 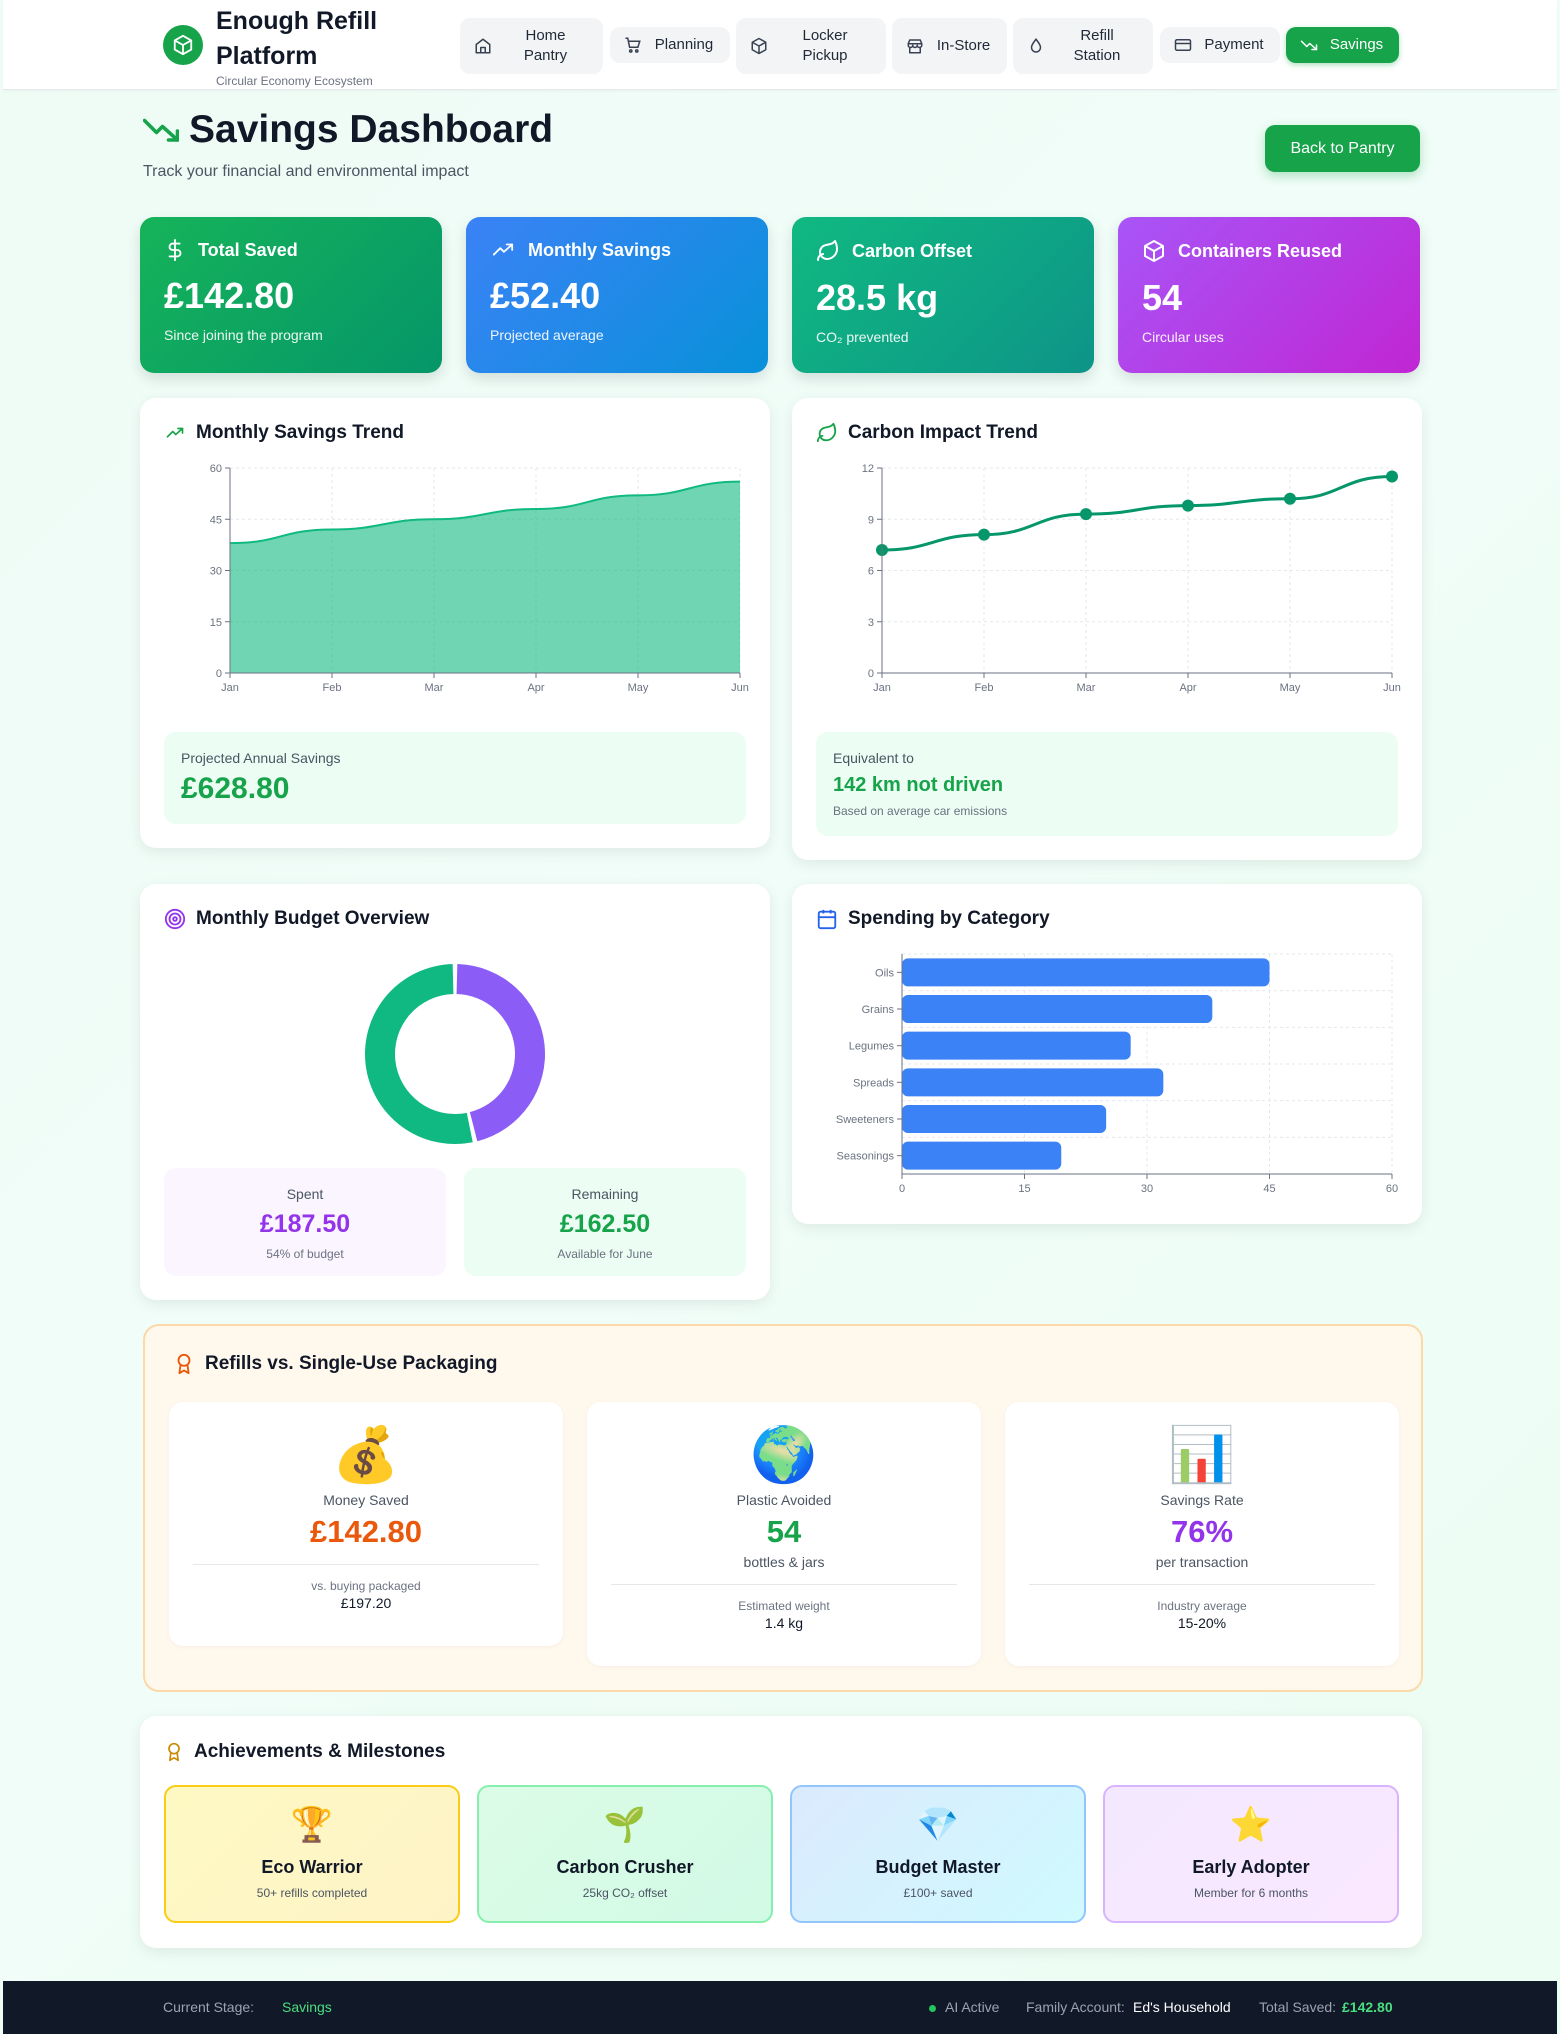 I want to click on x-tick-label: May, so click(x=638, y=688).